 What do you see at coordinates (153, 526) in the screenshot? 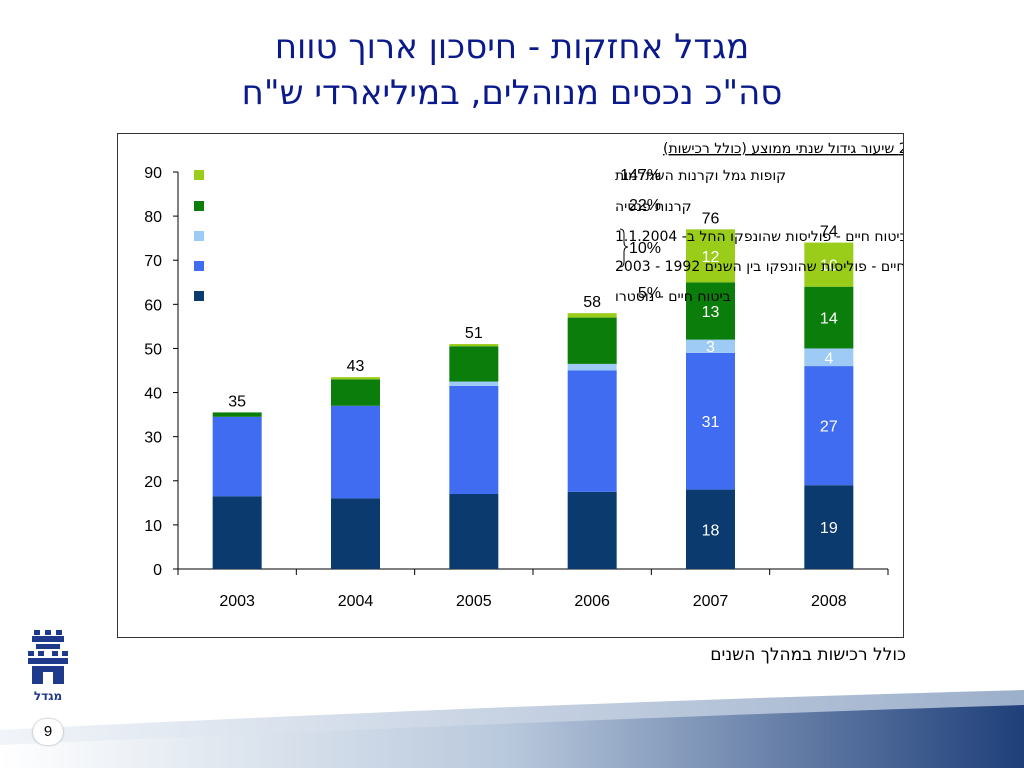
I see `y-tick-label: 10` at bounding box center [153, 526].